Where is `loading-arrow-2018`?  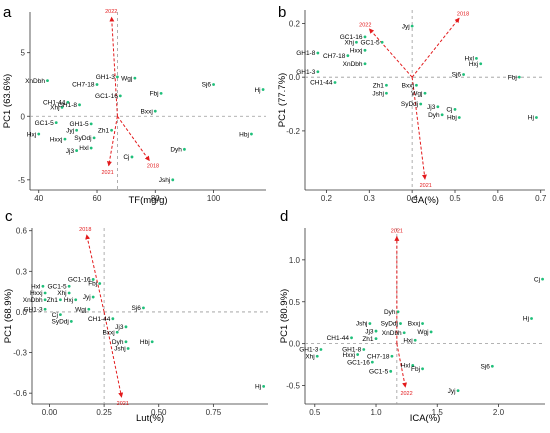
loading-arrow-2018 is located at coordinates (435, 47).